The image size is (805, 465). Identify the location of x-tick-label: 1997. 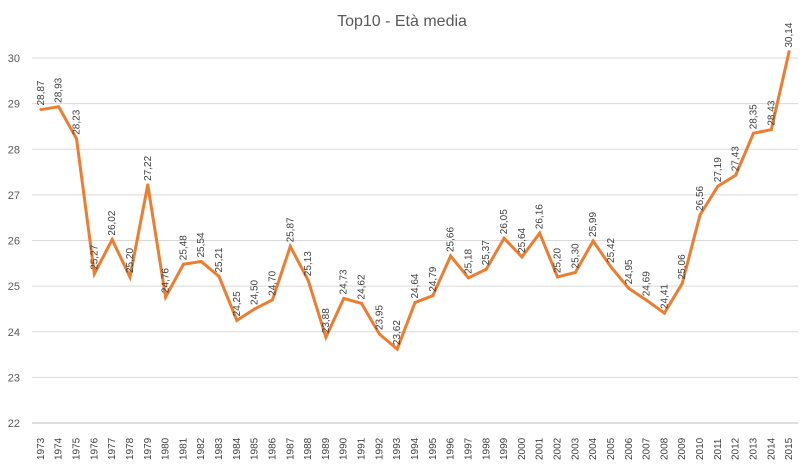
(468, 448).